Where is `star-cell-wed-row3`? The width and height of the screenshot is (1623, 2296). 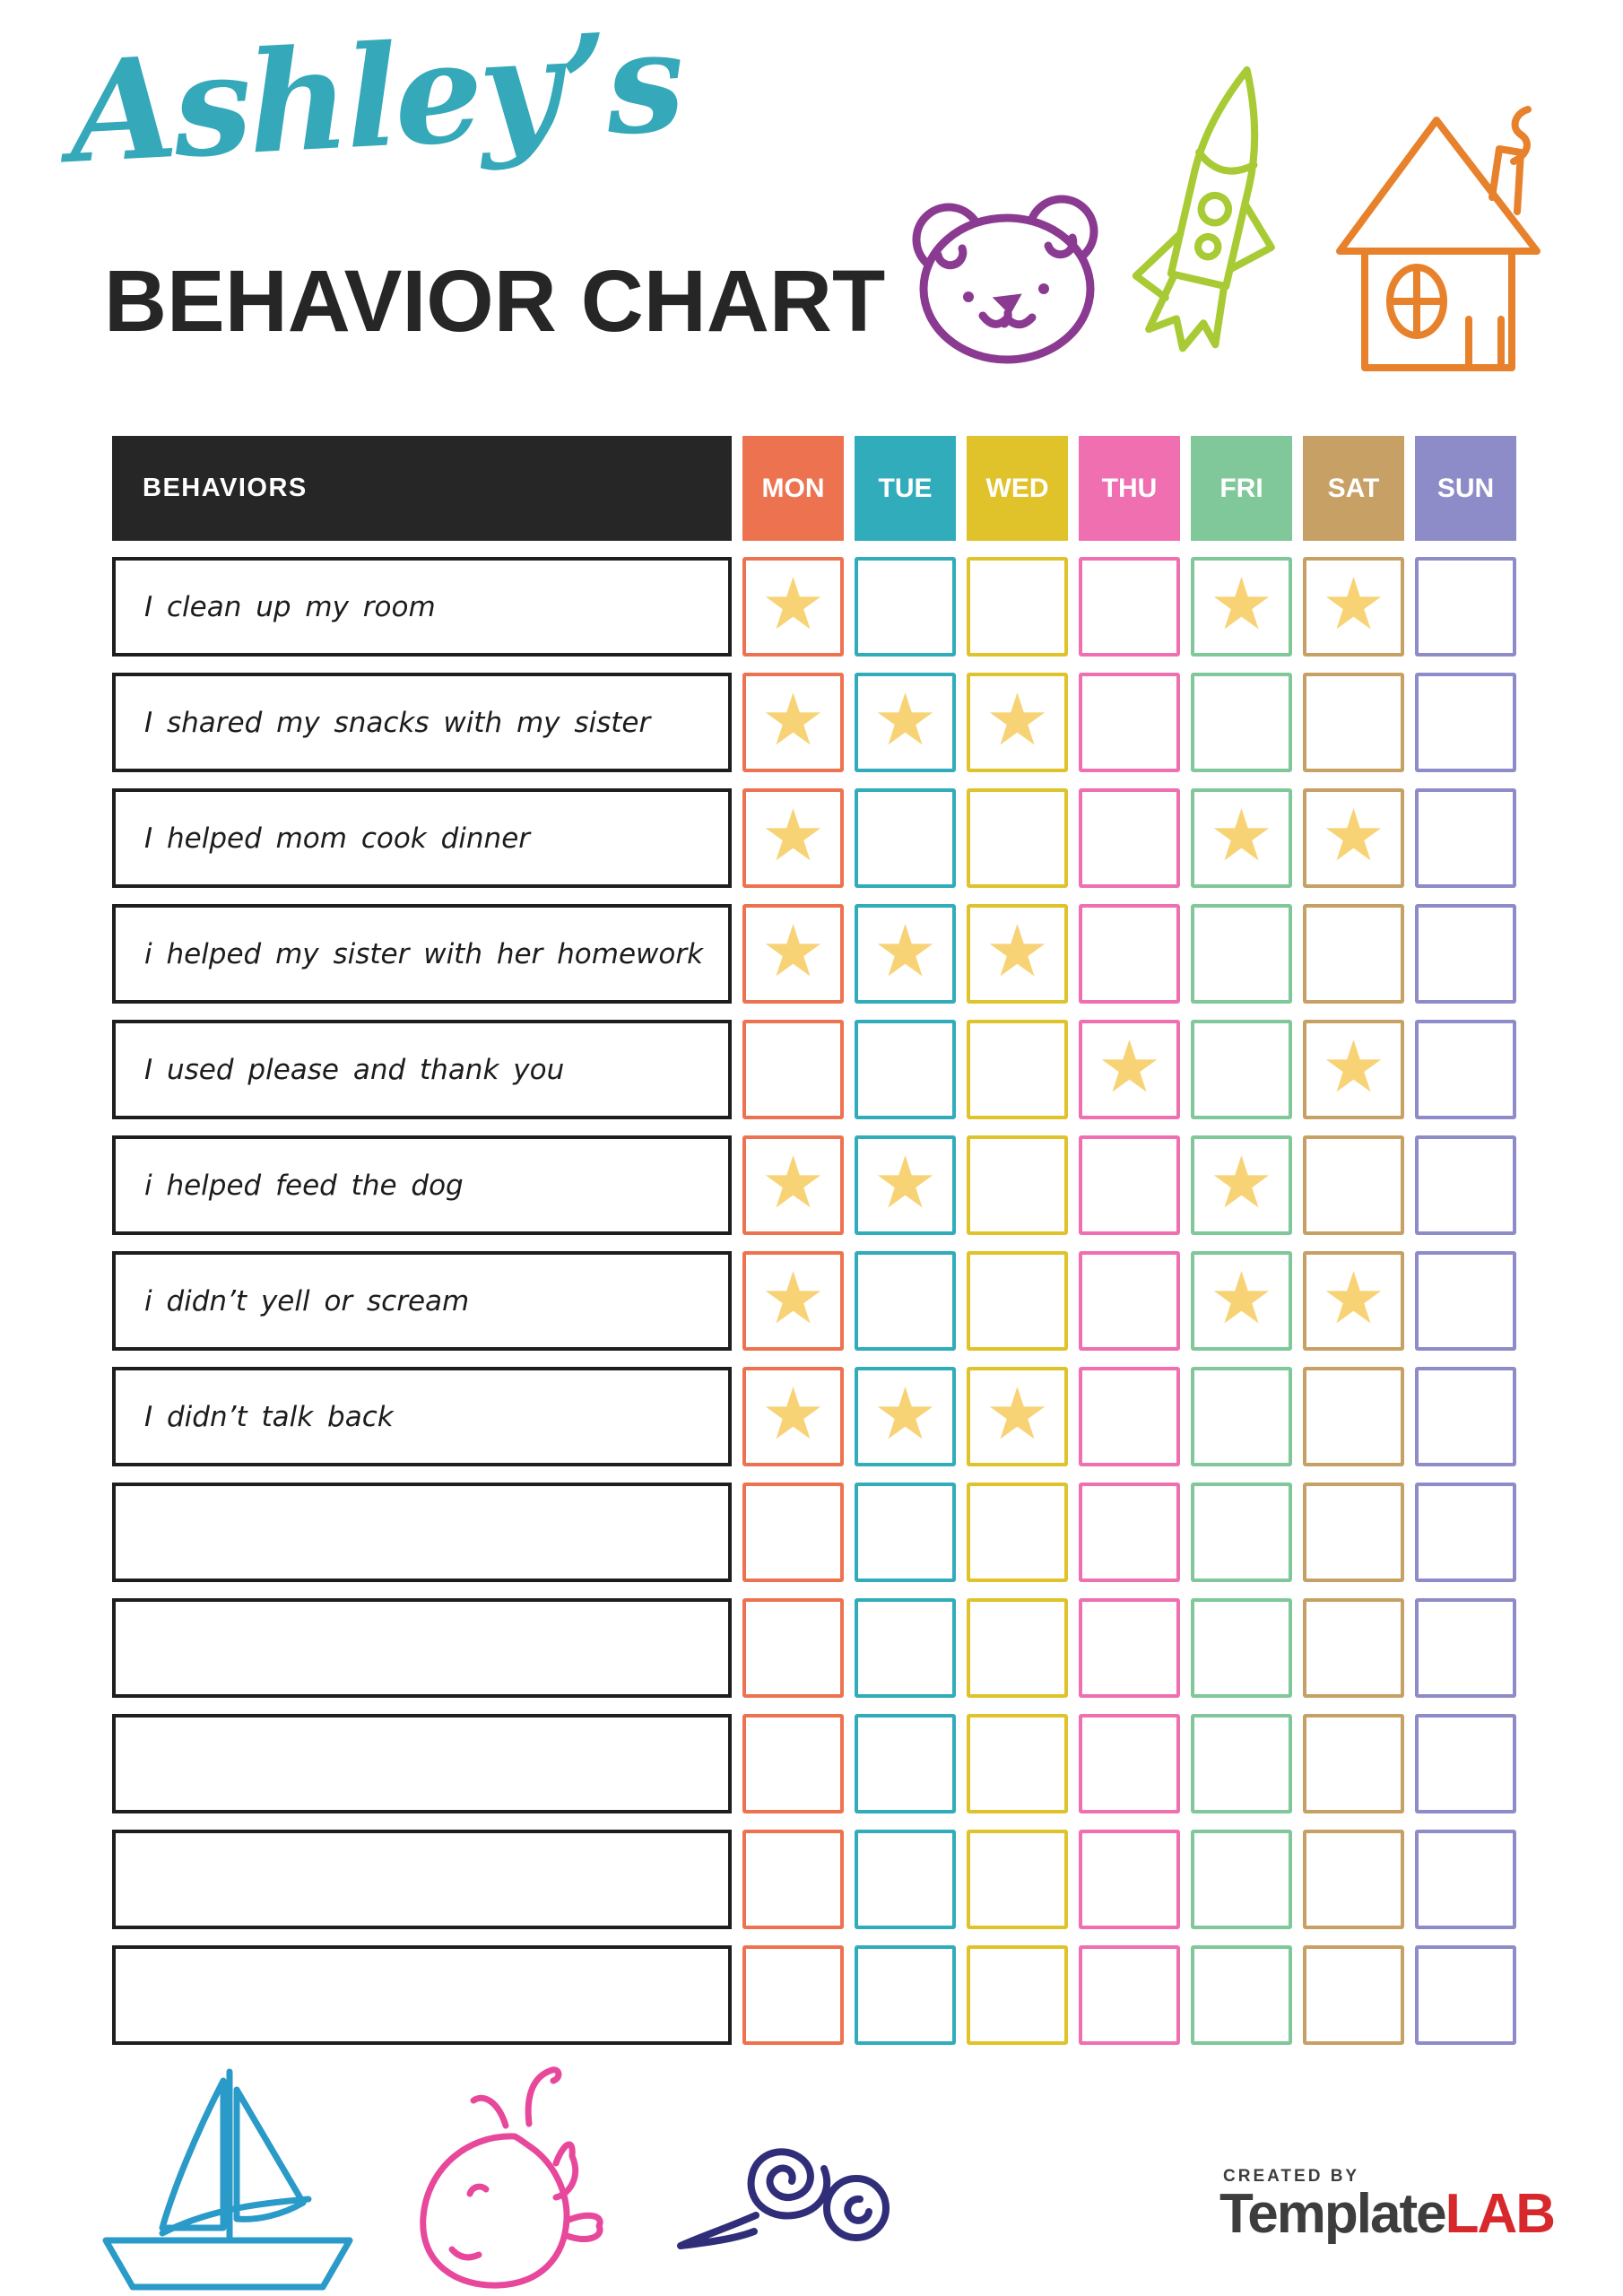
star-cell-wed-row3 is located at coordinates (1017, 838).